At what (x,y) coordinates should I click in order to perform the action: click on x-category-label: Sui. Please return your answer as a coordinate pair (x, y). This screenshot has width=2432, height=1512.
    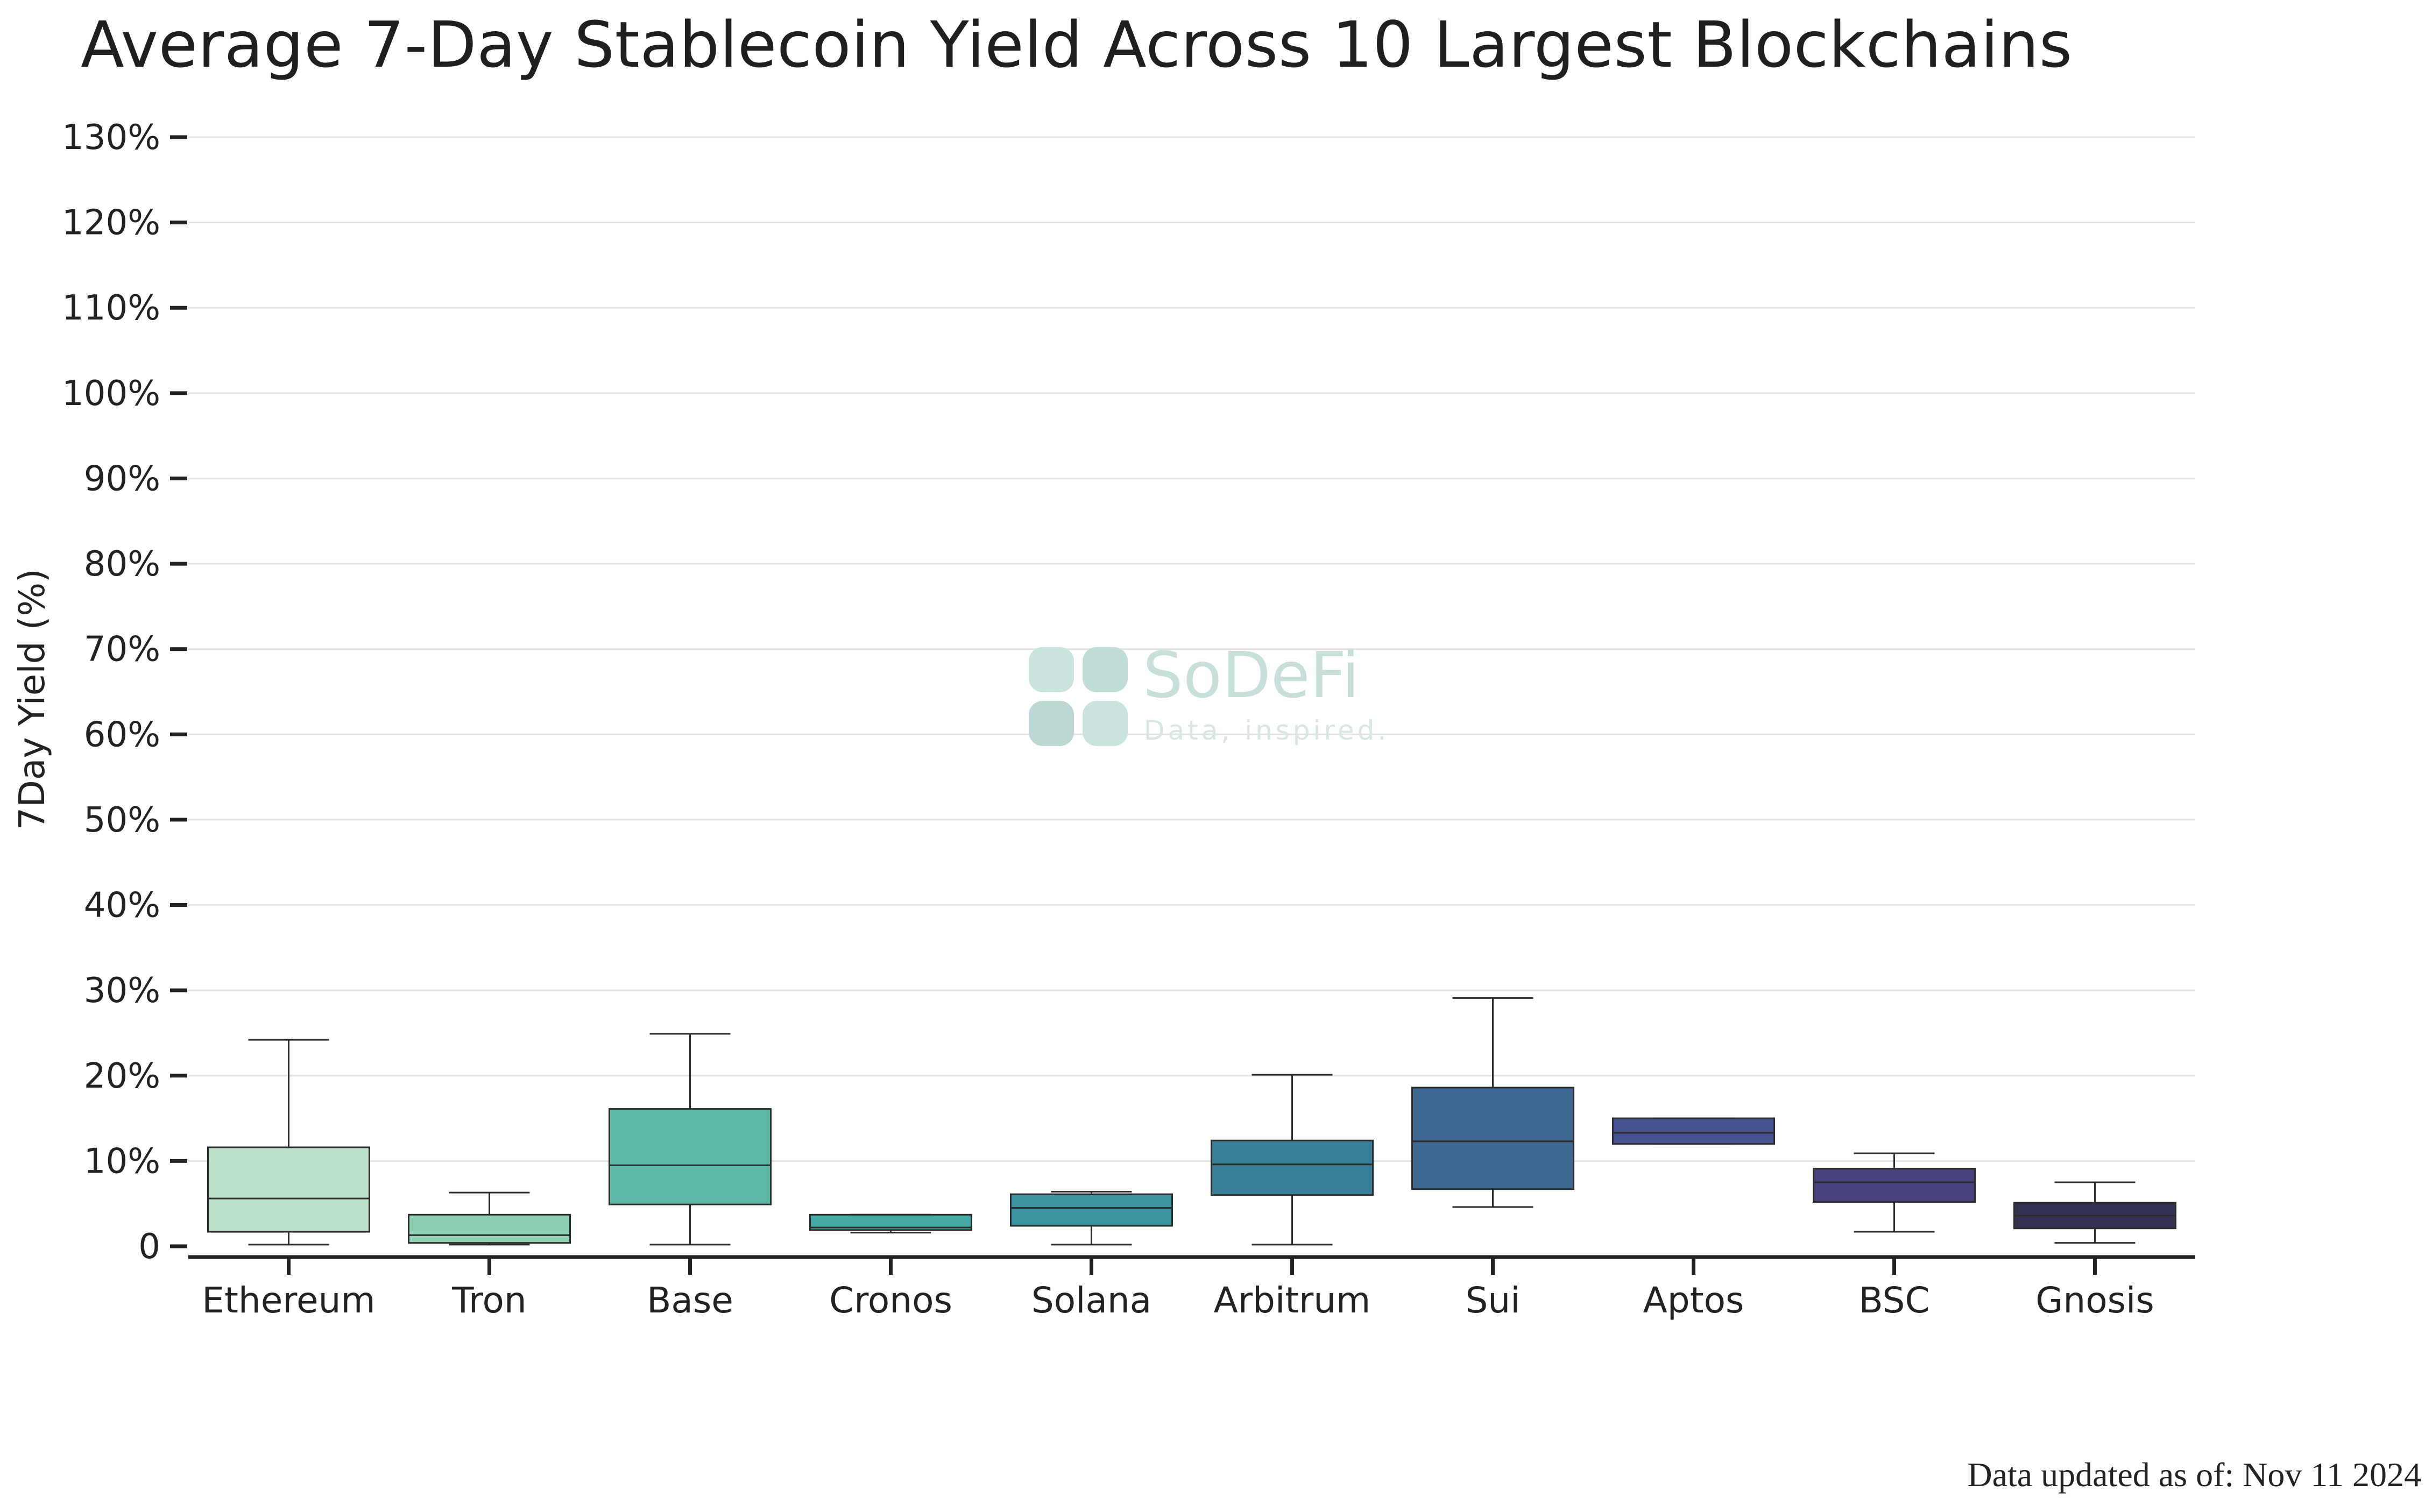
    Looking at the image, I should click on (1492, 1301).